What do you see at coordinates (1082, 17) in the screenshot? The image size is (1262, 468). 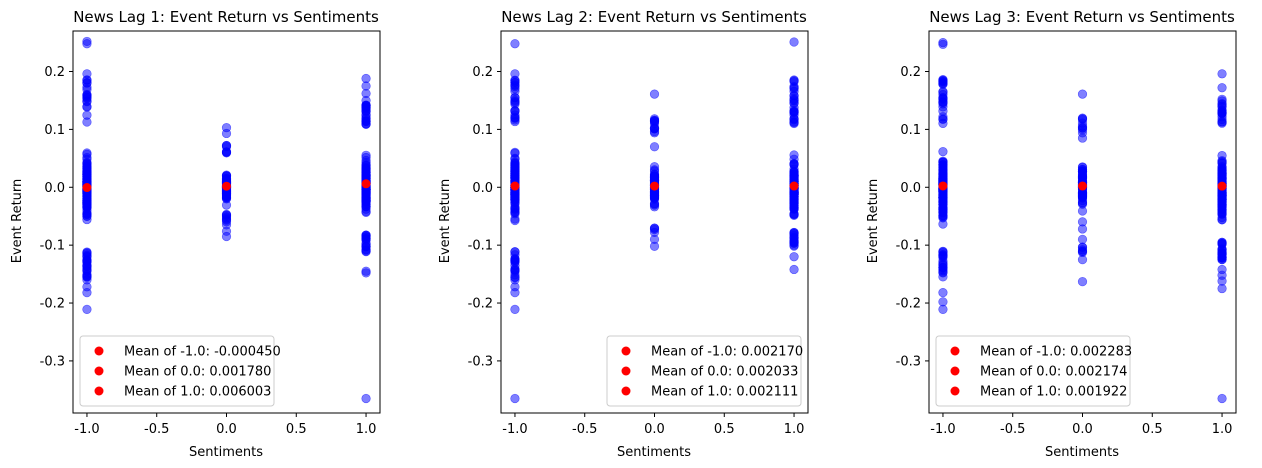 I see `chart-title: News Lag 3: Event Return vs Sentiments` at bounding box center [1082, 17].